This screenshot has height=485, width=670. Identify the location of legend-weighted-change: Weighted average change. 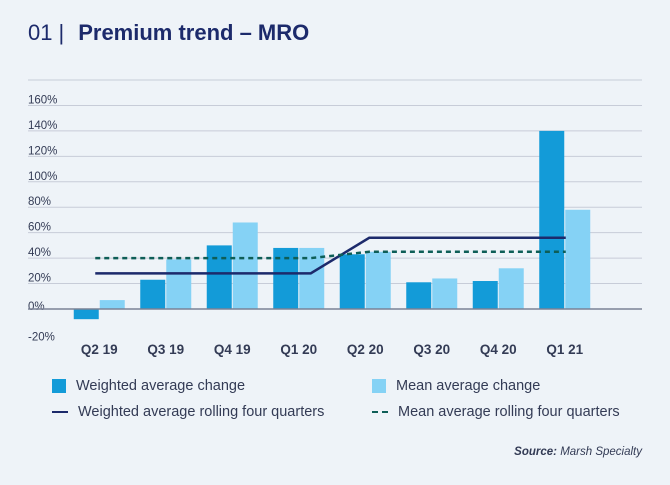
(148, 386).